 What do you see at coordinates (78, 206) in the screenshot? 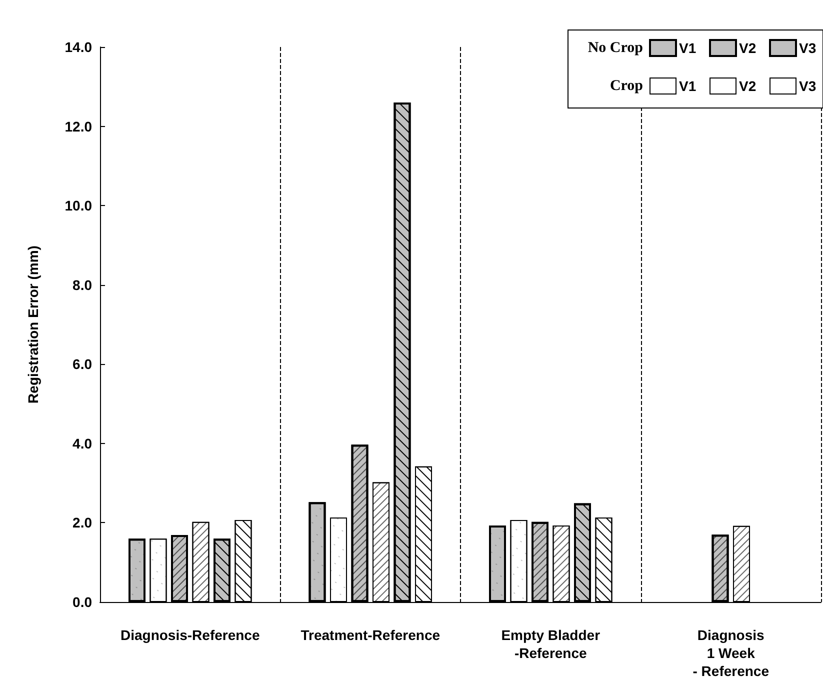
I see `y-tick-label: 10.0` at bounding box center [78, 206].